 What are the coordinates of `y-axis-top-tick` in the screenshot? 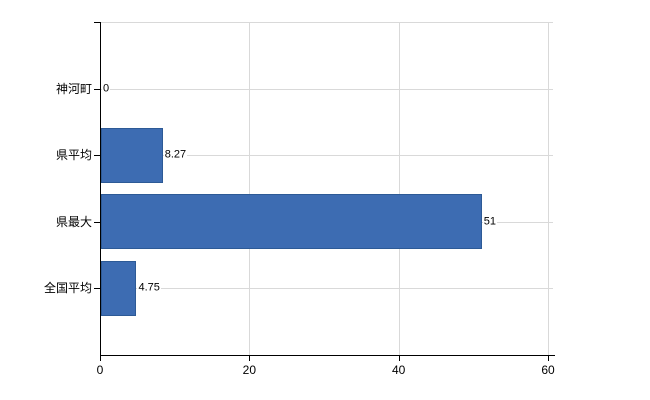 It's located at (97, 22).